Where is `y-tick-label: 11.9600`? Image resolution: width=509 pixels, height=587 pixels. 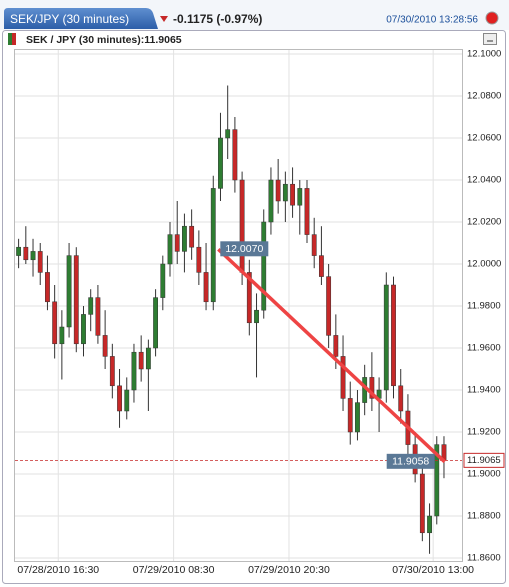
y-tick-label: 11.9600 is located at coordinates (484, 348).